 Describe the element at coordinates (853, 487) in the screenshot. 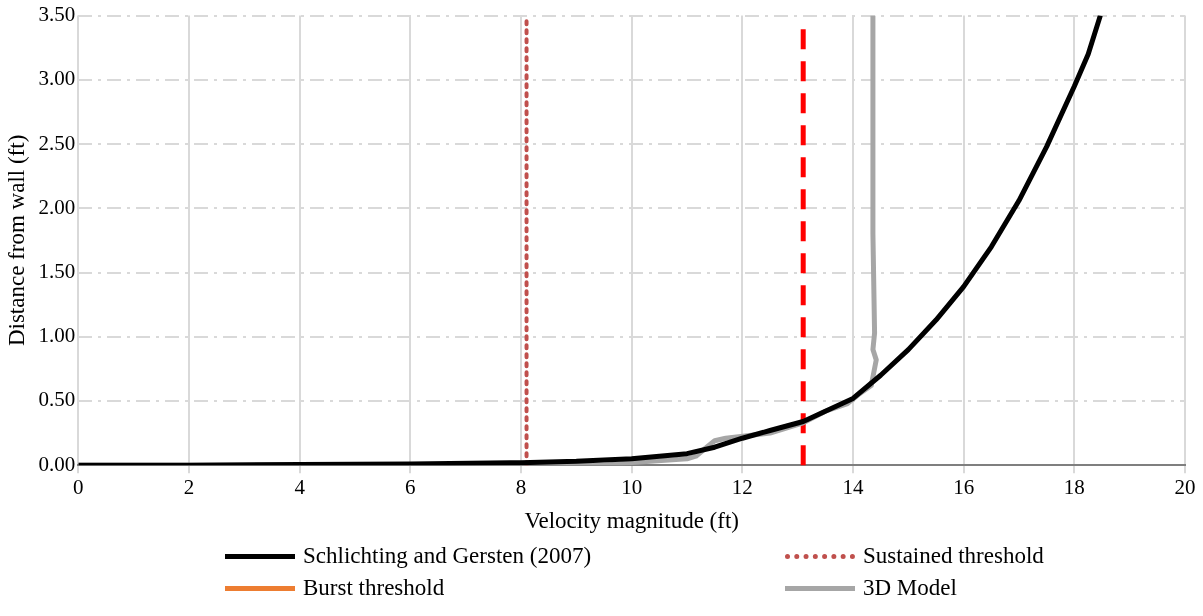

I see `x-tick-label: 14` at that location.